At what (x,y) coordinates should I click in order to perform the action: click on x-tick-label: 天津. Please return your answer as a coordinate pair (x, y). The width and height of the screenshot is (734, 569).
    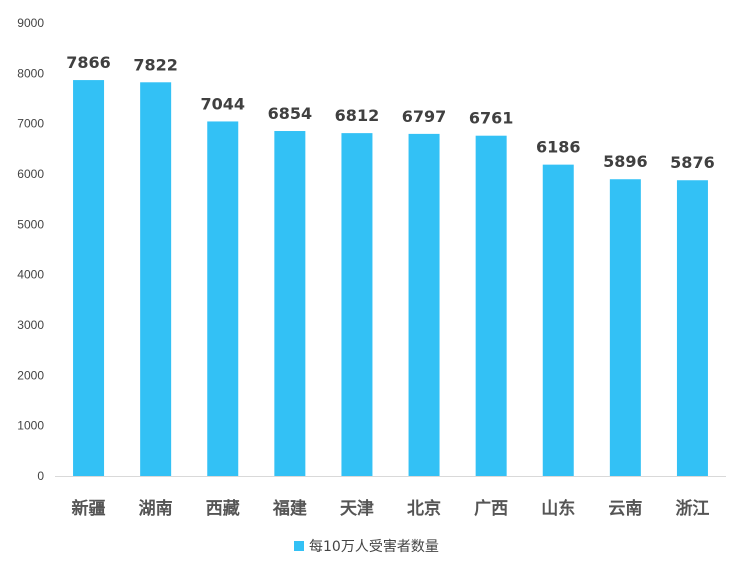
    Looking at the image, I should click on (357, 508).